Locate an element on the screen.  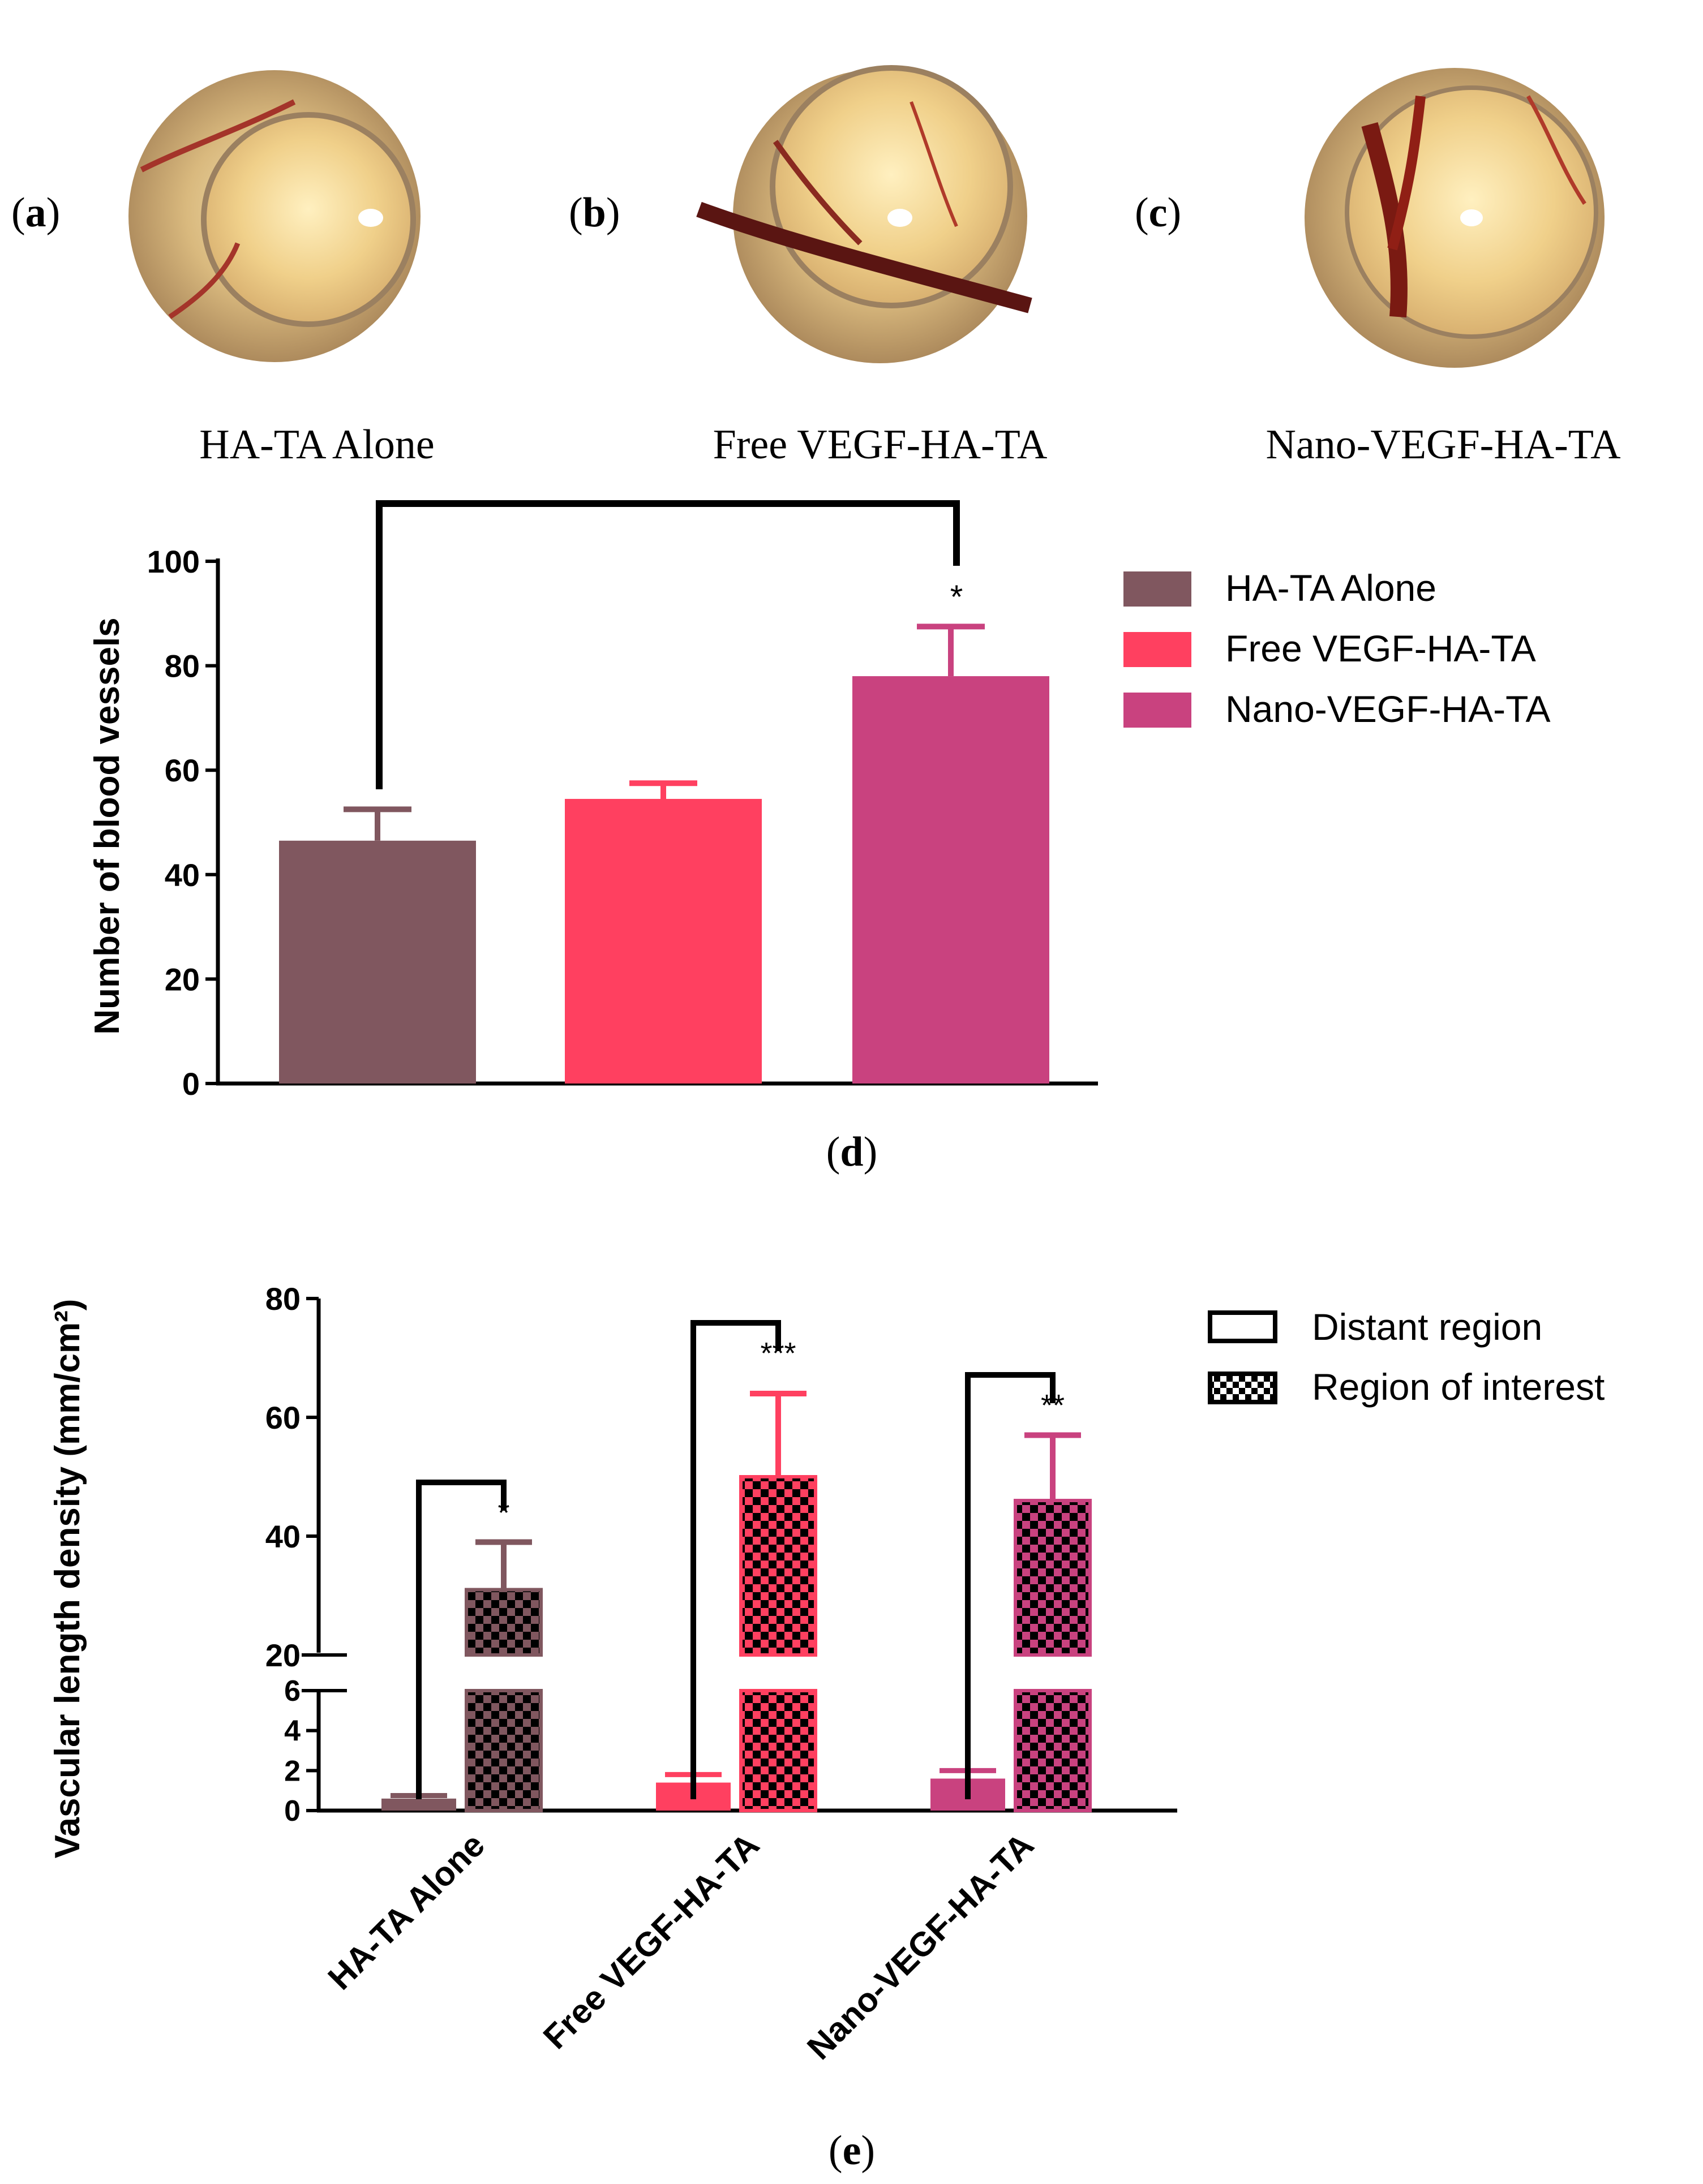
svg-text: (d) is located at coordinates (851, 1152).